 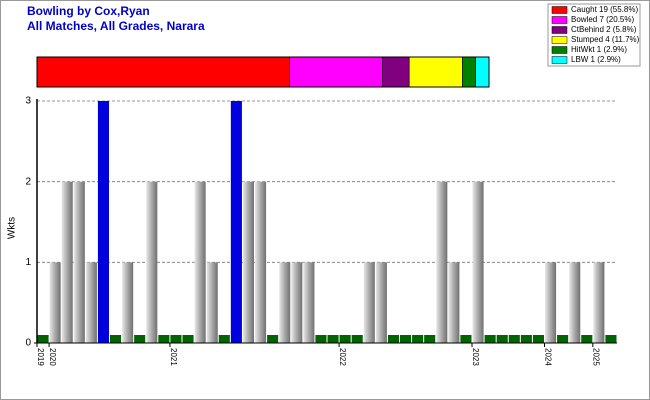 I want to click on legend-label: Caught 19 (55.8%), so click(x=604, y=9).